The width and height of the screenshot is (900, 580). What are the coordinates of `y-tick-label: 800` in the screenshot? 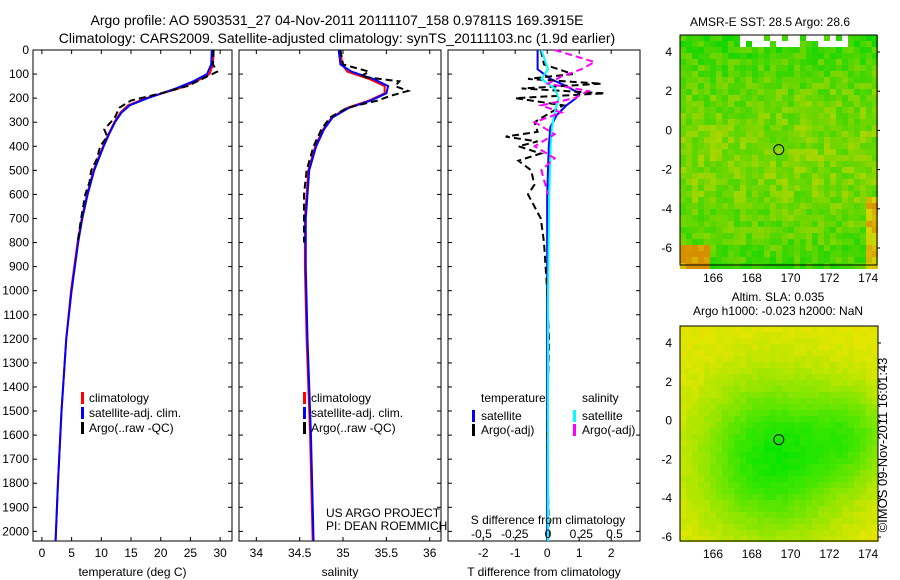 It's located at (19, 243).